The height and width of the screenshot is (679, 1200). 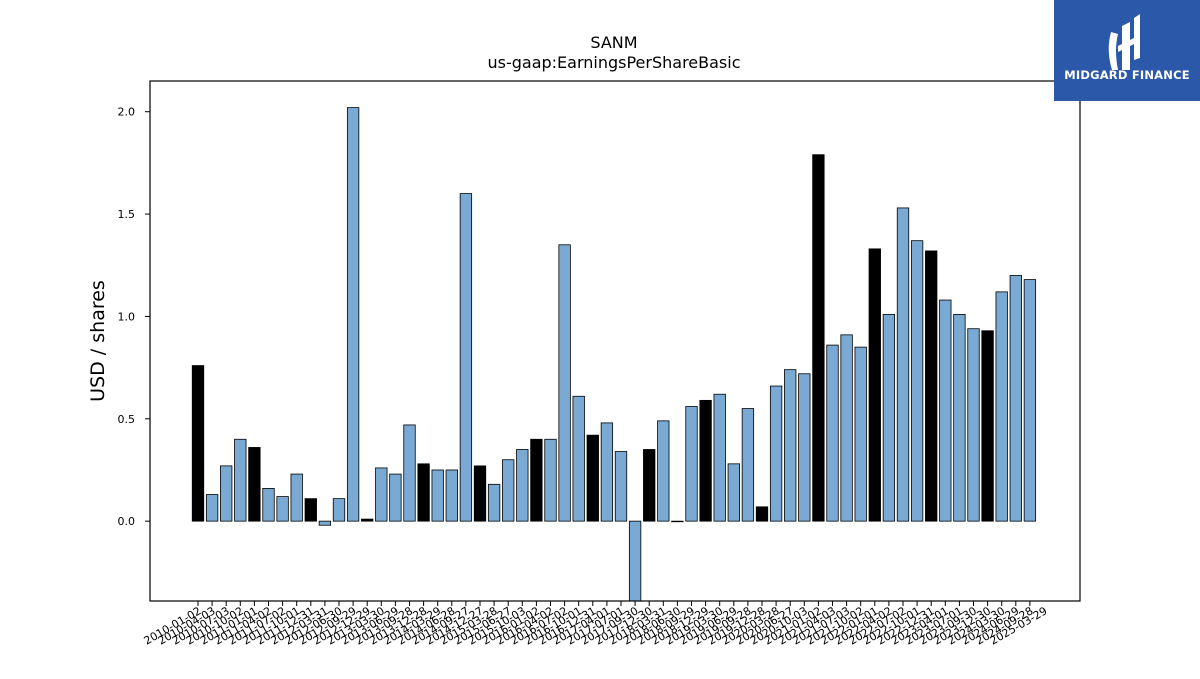 I want to click on brand-logo: MIDGARD FINANCE, so click(x=1127, y=50).